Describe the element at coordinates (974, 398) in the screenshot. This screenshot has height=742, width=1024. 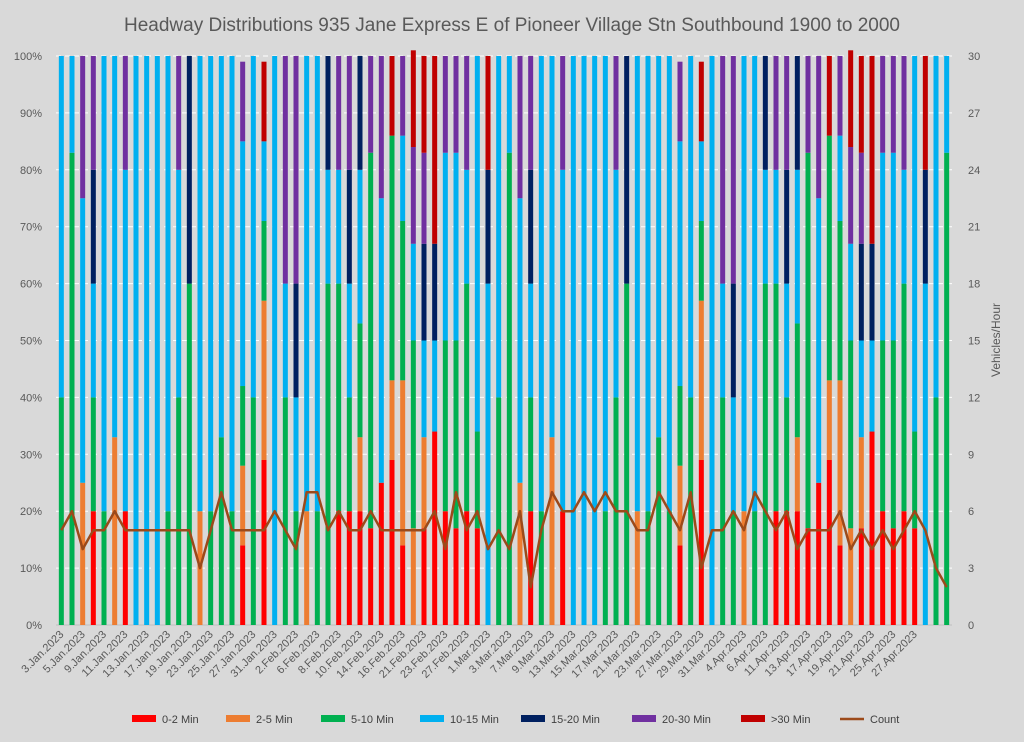
I see `y2-tick-label: 12` at that location.